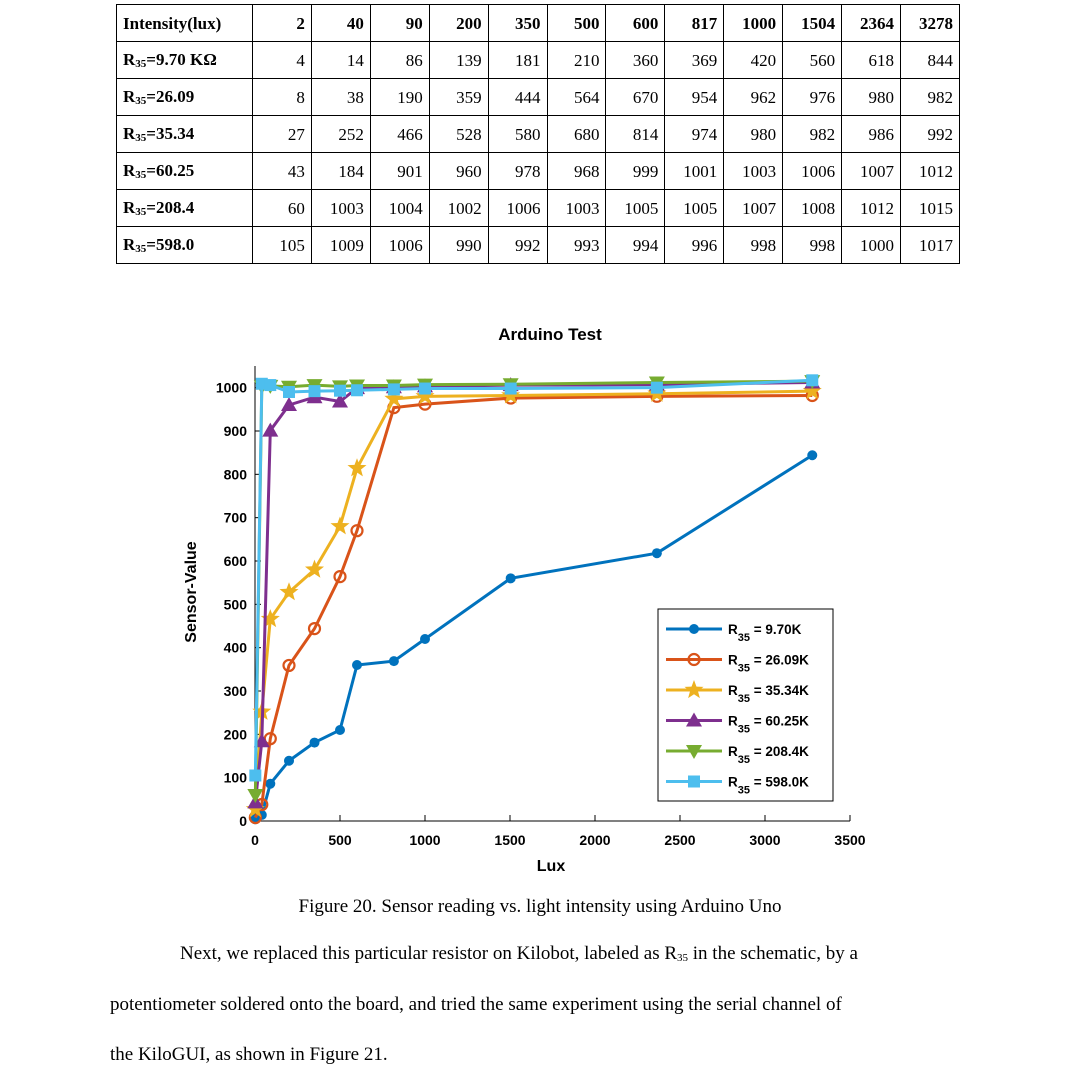 The image size is (1080, 1078). I want to click on table-header-cell: 350, so click(517, 23).